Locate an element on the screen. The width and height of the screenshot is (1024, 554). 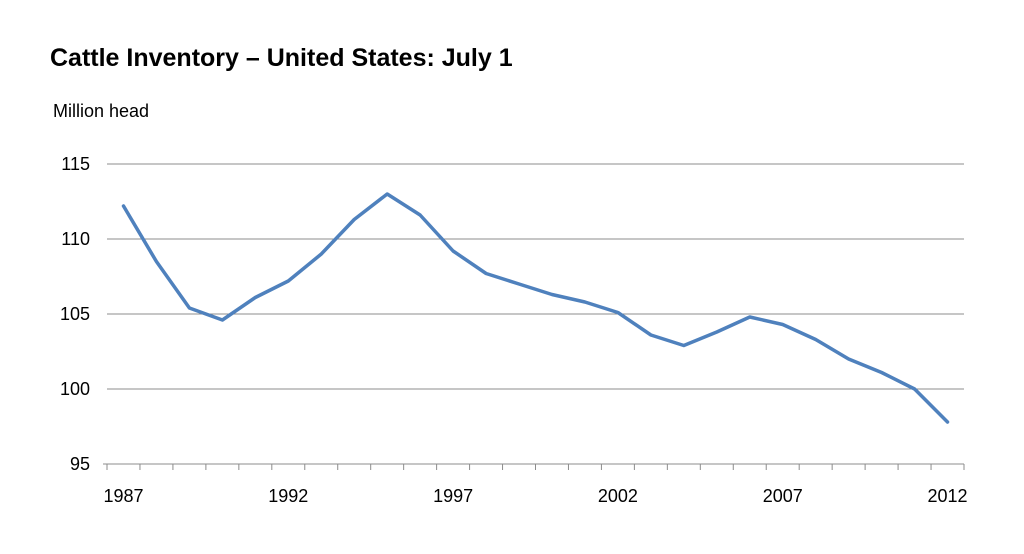
x-tick-label: 2012 is located at coordinates (947, 496).